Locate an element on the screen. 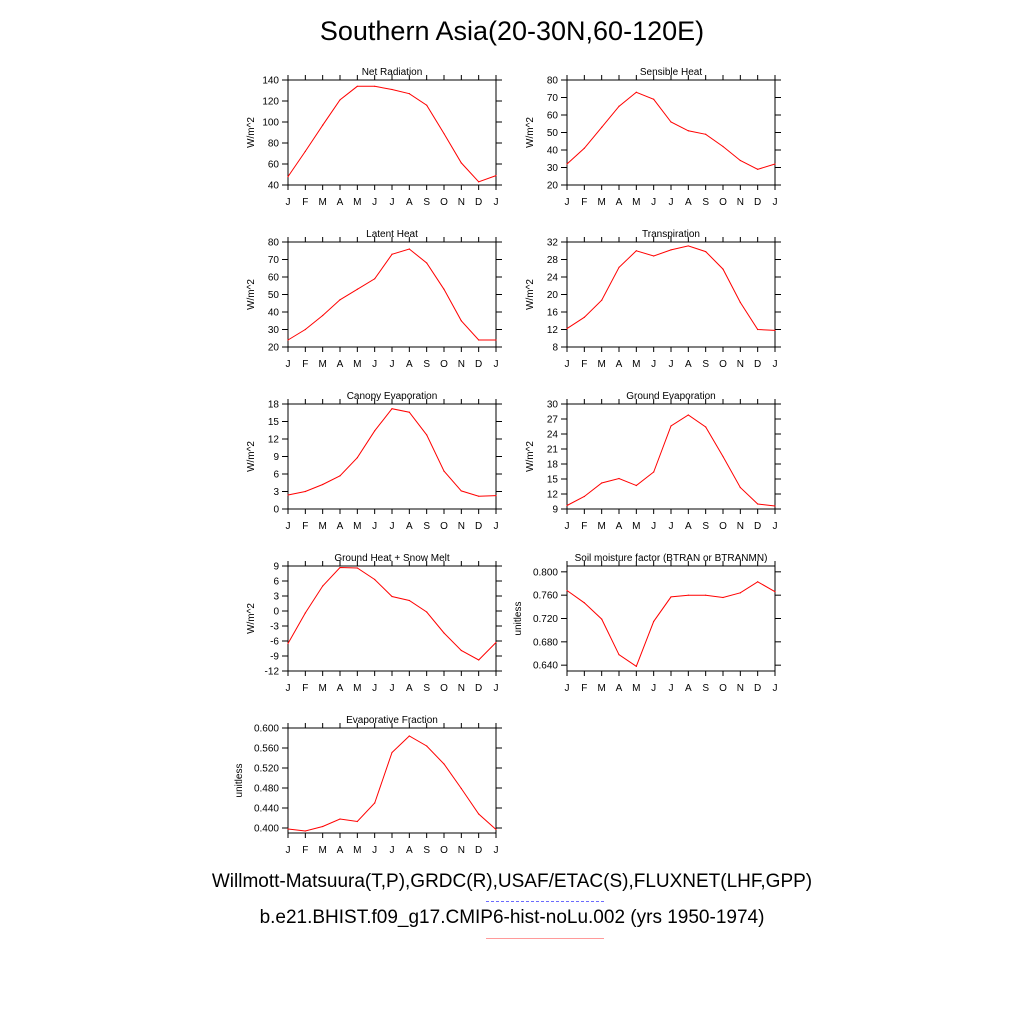 The image size is (1024, 1024). y-axis-label: unitless is located at coordinates (239, 781).